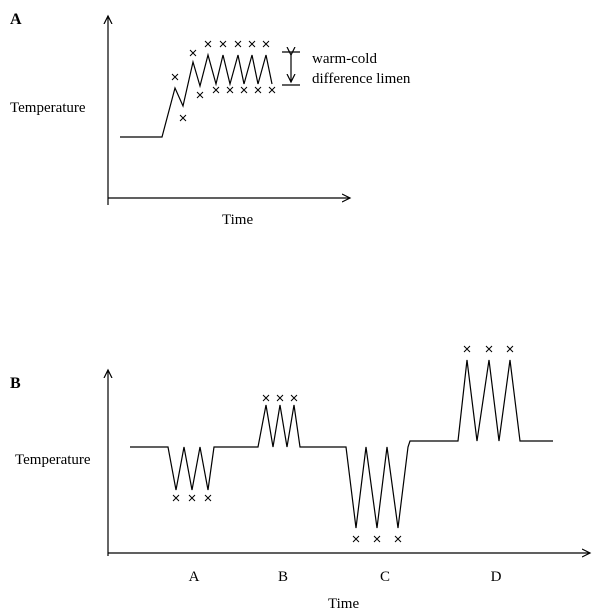 The width and height of the screenshot is (595, 612). I want to click on temperature-trace, so click(196, 95).